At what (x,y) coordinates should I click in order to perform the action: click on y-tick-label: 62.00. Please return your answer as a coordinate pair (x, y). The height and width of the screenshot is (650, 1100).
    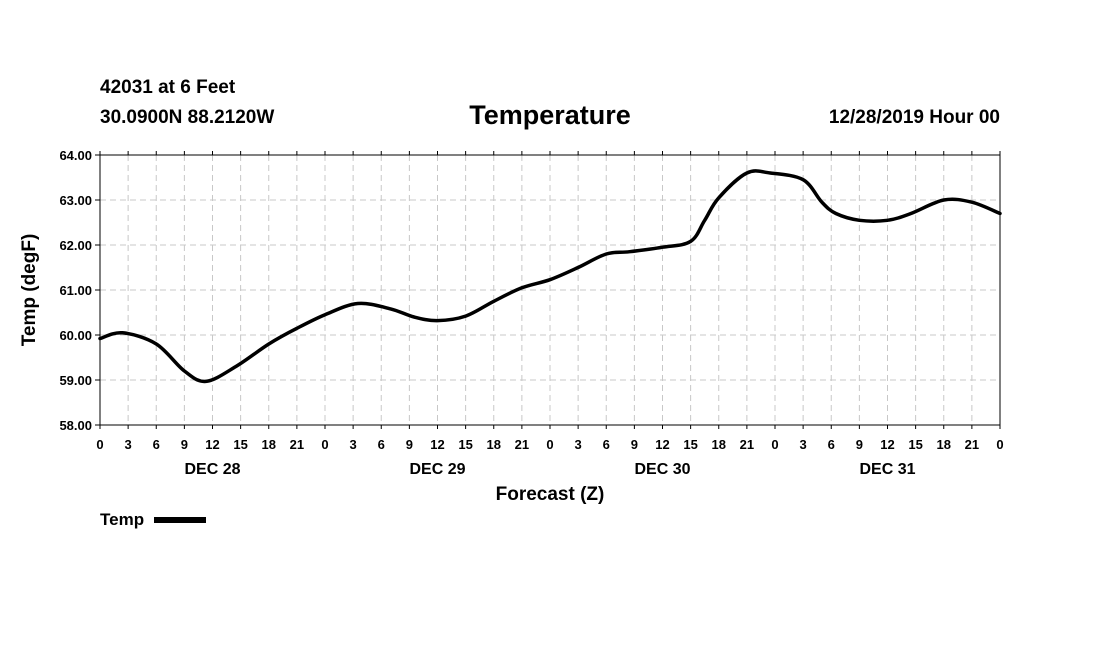
    Looking at the image, I should click on (75, 245).